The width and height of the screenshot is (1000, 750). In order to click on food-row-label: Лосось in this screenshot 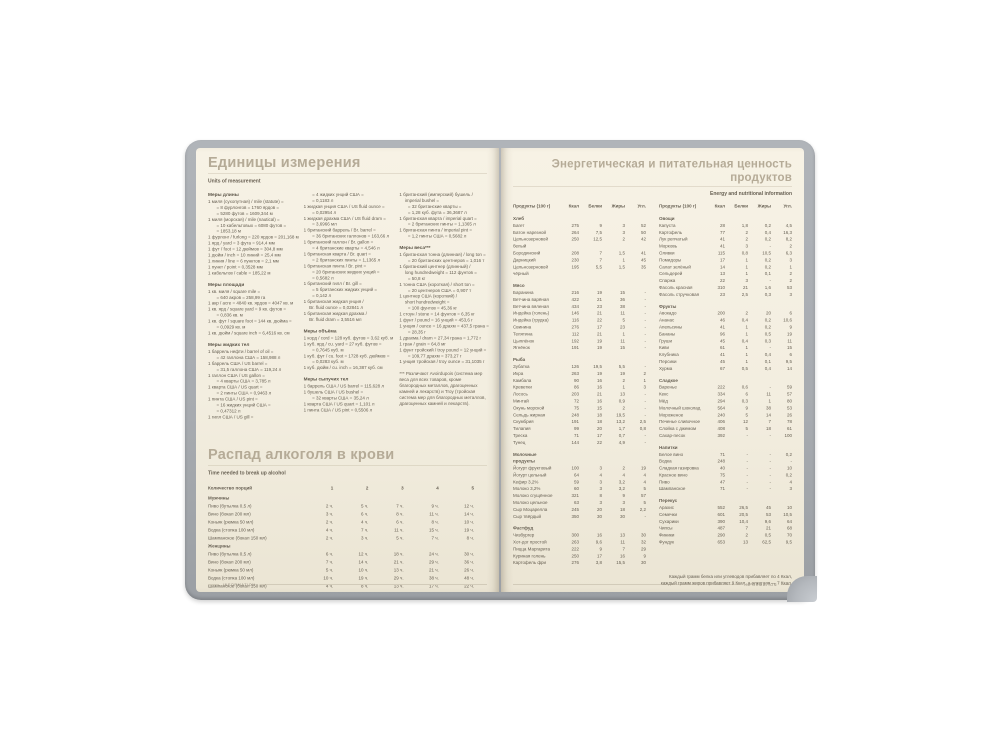, I will do `click(520, 394)`.